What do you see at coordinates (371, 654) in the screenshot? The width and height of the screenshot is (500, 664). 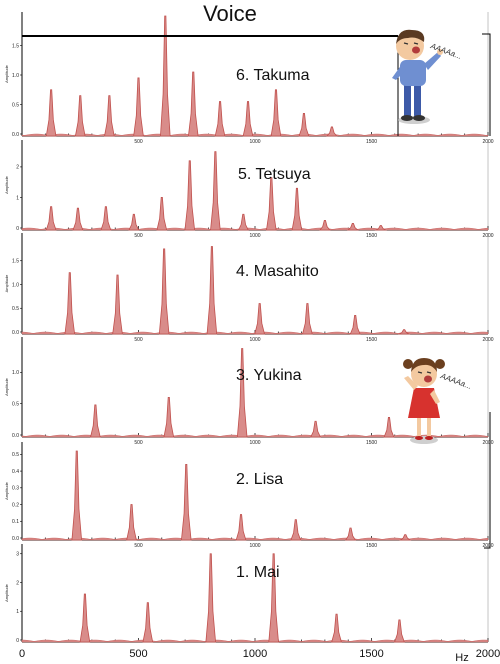 I see `bottom-x-tick-label: 1500` at bounding box center [371, 654].